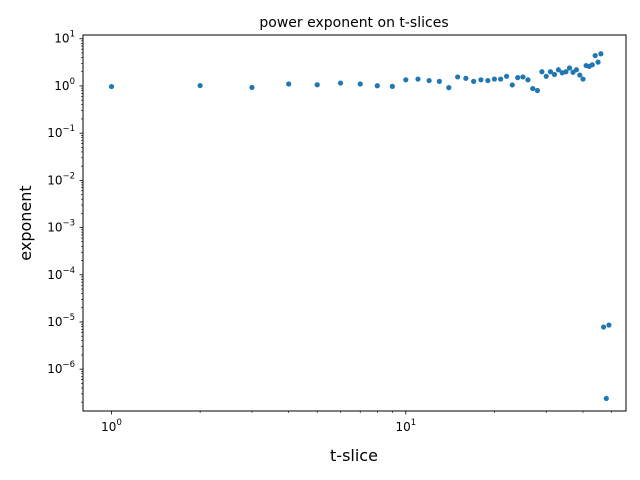  I want to click on chart-title: power exponent on t-slices, so click(353, 23).